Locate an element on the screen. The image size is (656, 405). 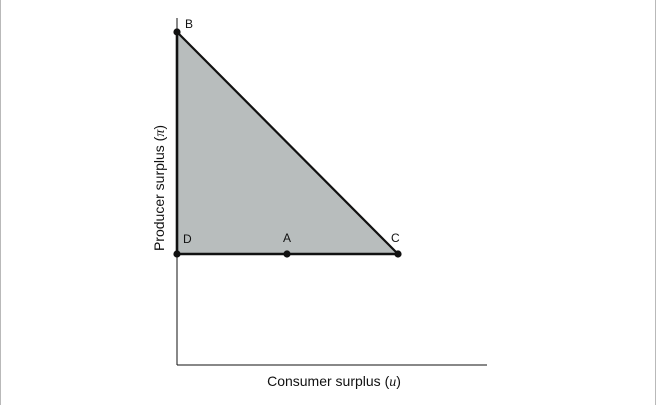
label-d: D is located at coordinates (187, 239).